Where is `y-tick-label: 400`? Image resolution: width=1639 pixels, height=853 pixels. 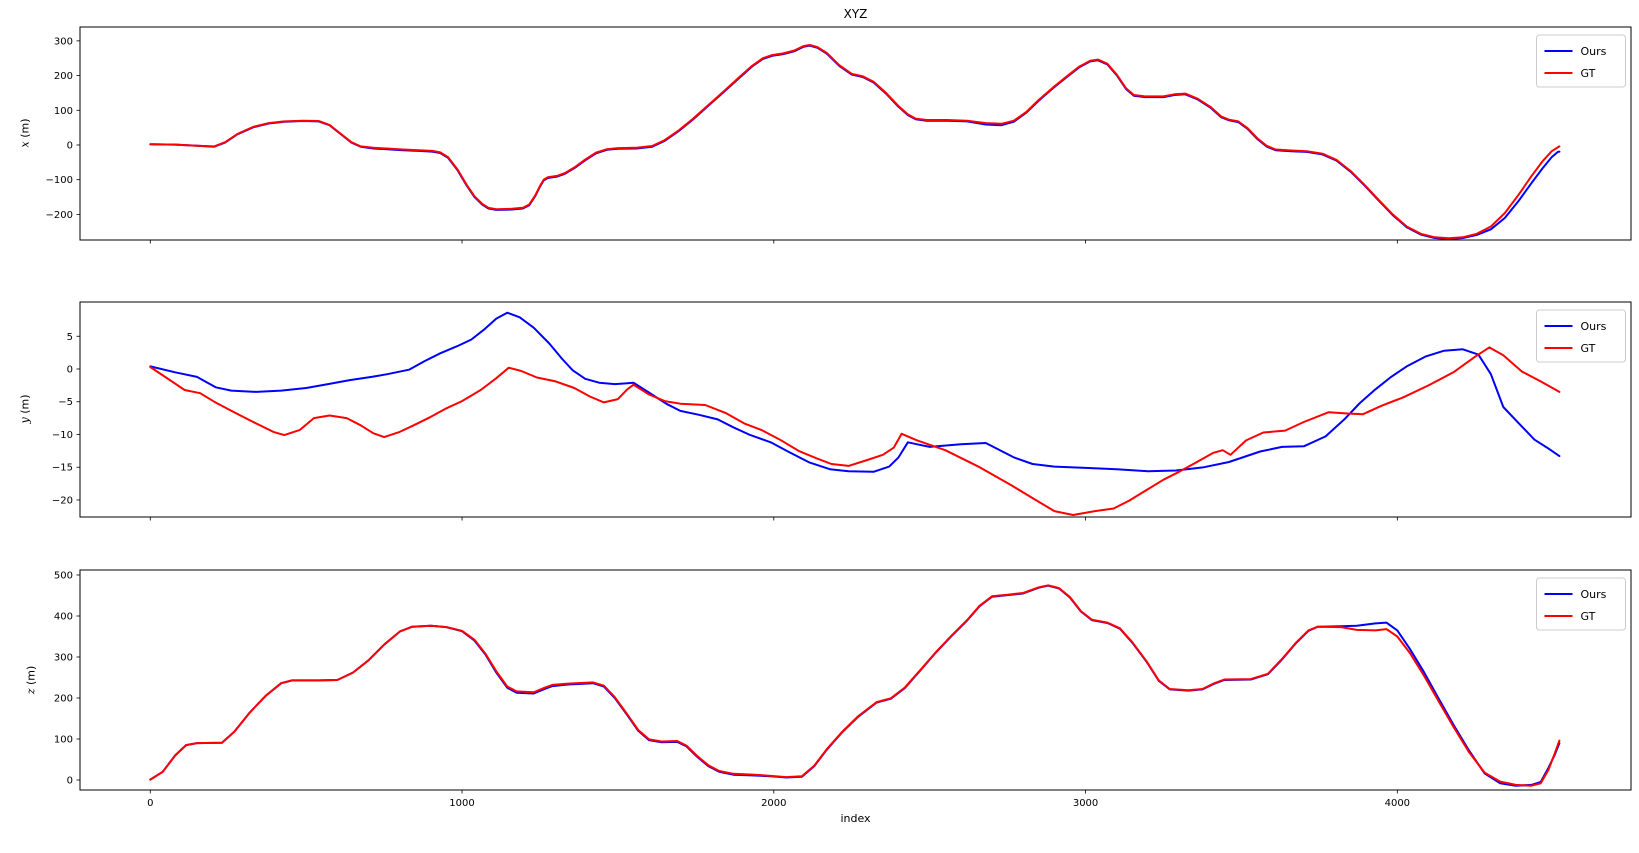
y-tick-label: 400 is located at coordinates (63, 617).